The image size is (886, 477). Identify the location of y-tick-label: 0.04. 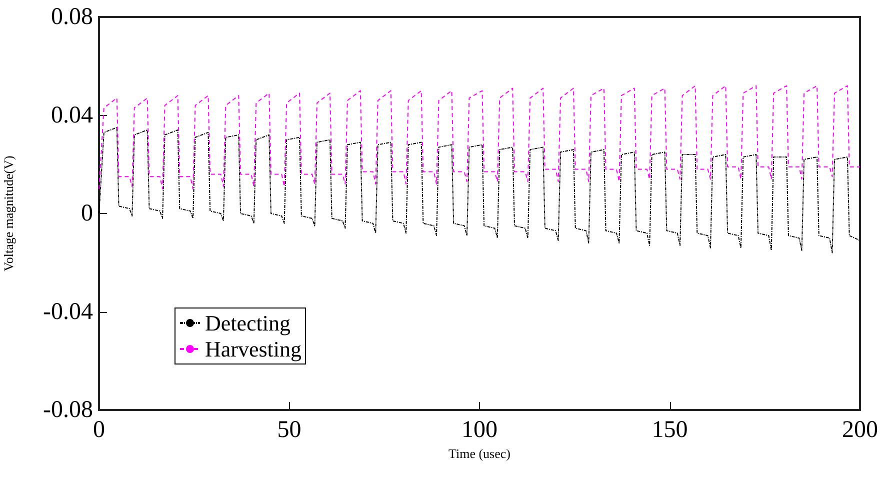
(72, 115).